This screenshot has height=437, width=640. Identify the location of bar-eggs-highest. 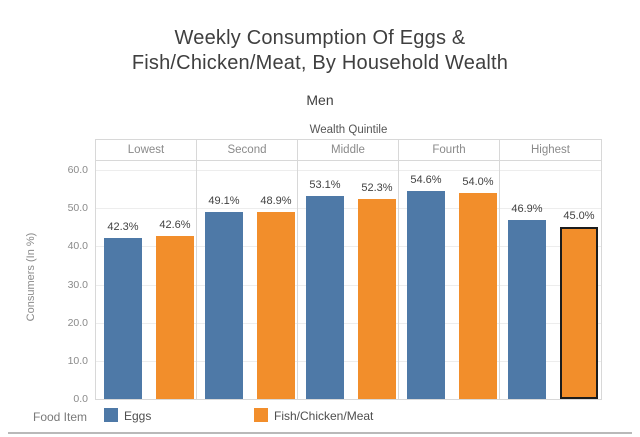
(527, 309).